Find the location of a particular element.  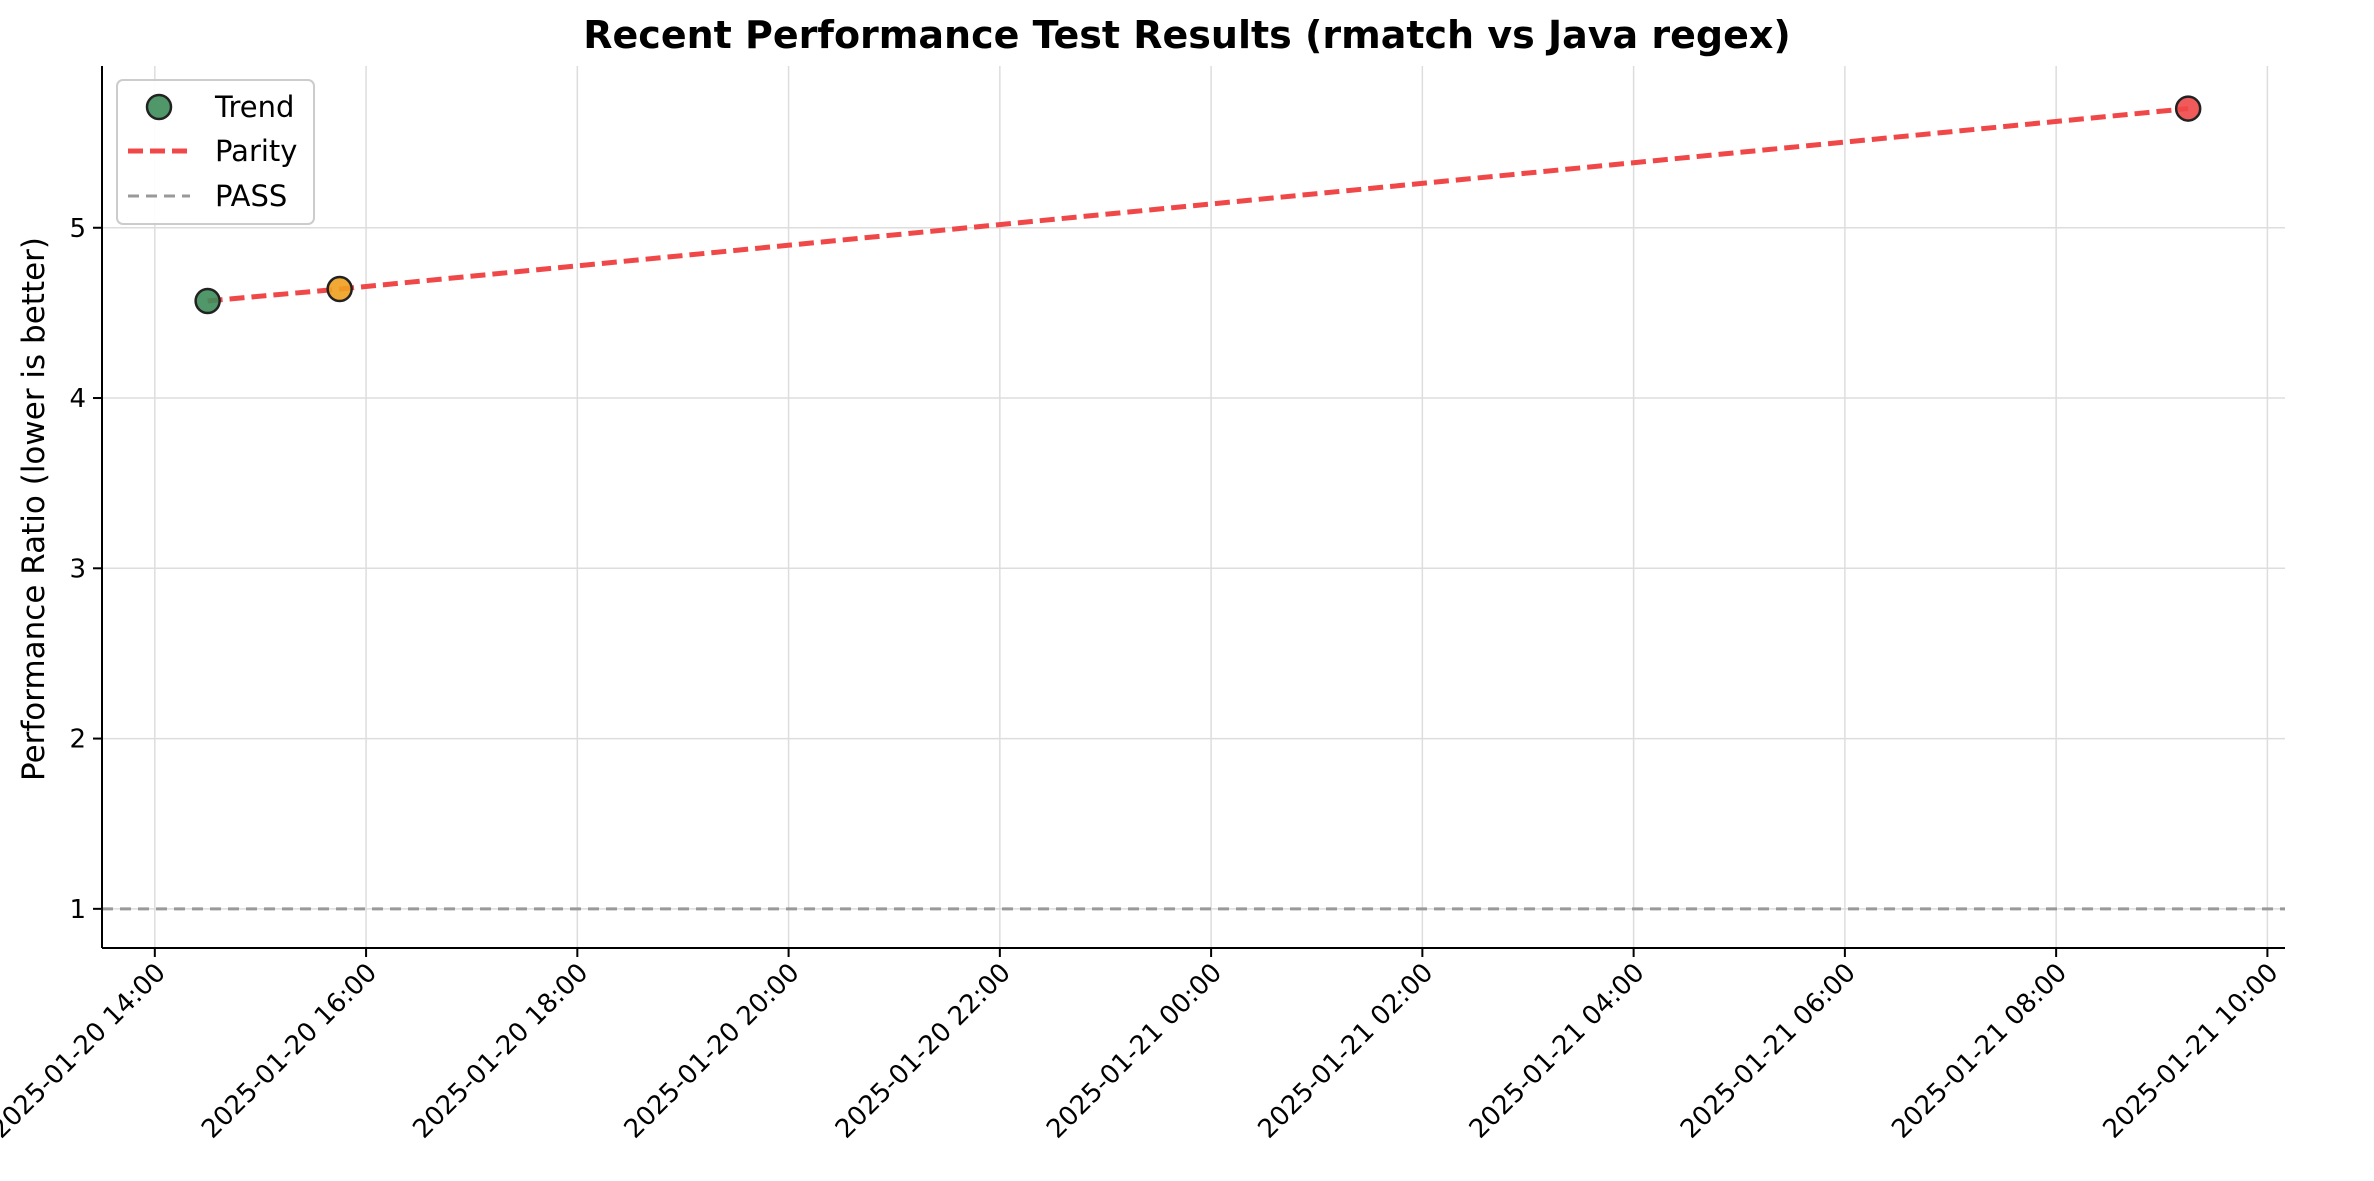

x-tick-label: 2025-01-20 14:00 is located at coordinates (86, 1051).